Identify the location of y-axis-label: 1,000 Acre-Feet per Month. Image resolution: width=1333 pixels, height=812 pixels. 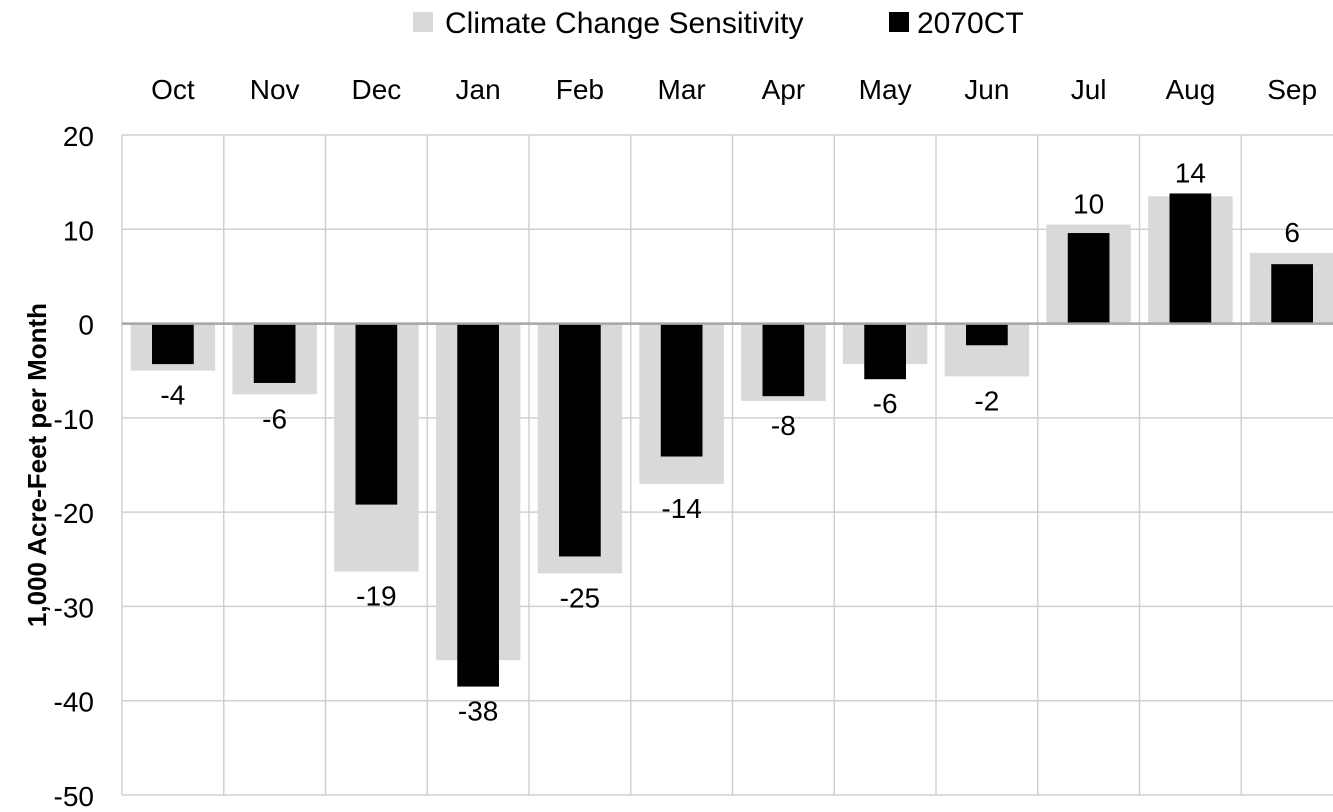
(37, 465).